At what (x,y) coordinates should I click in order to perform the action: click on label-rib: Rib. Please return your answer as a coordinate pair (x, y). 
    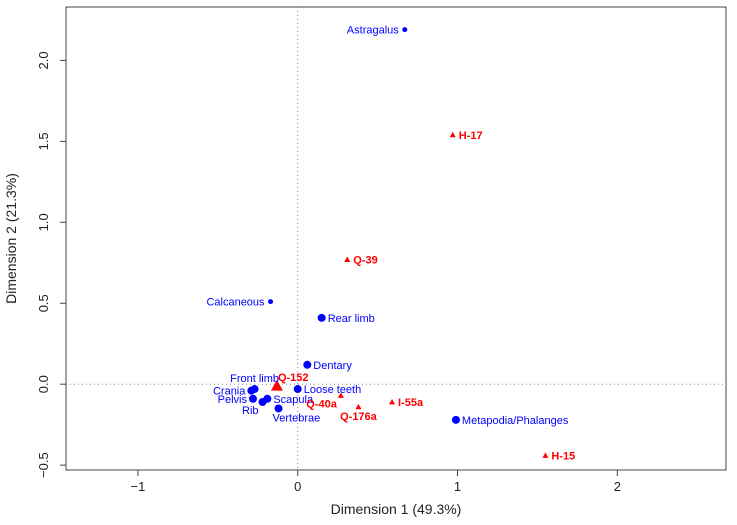
    Looking at the image, I should click on (250, 411).